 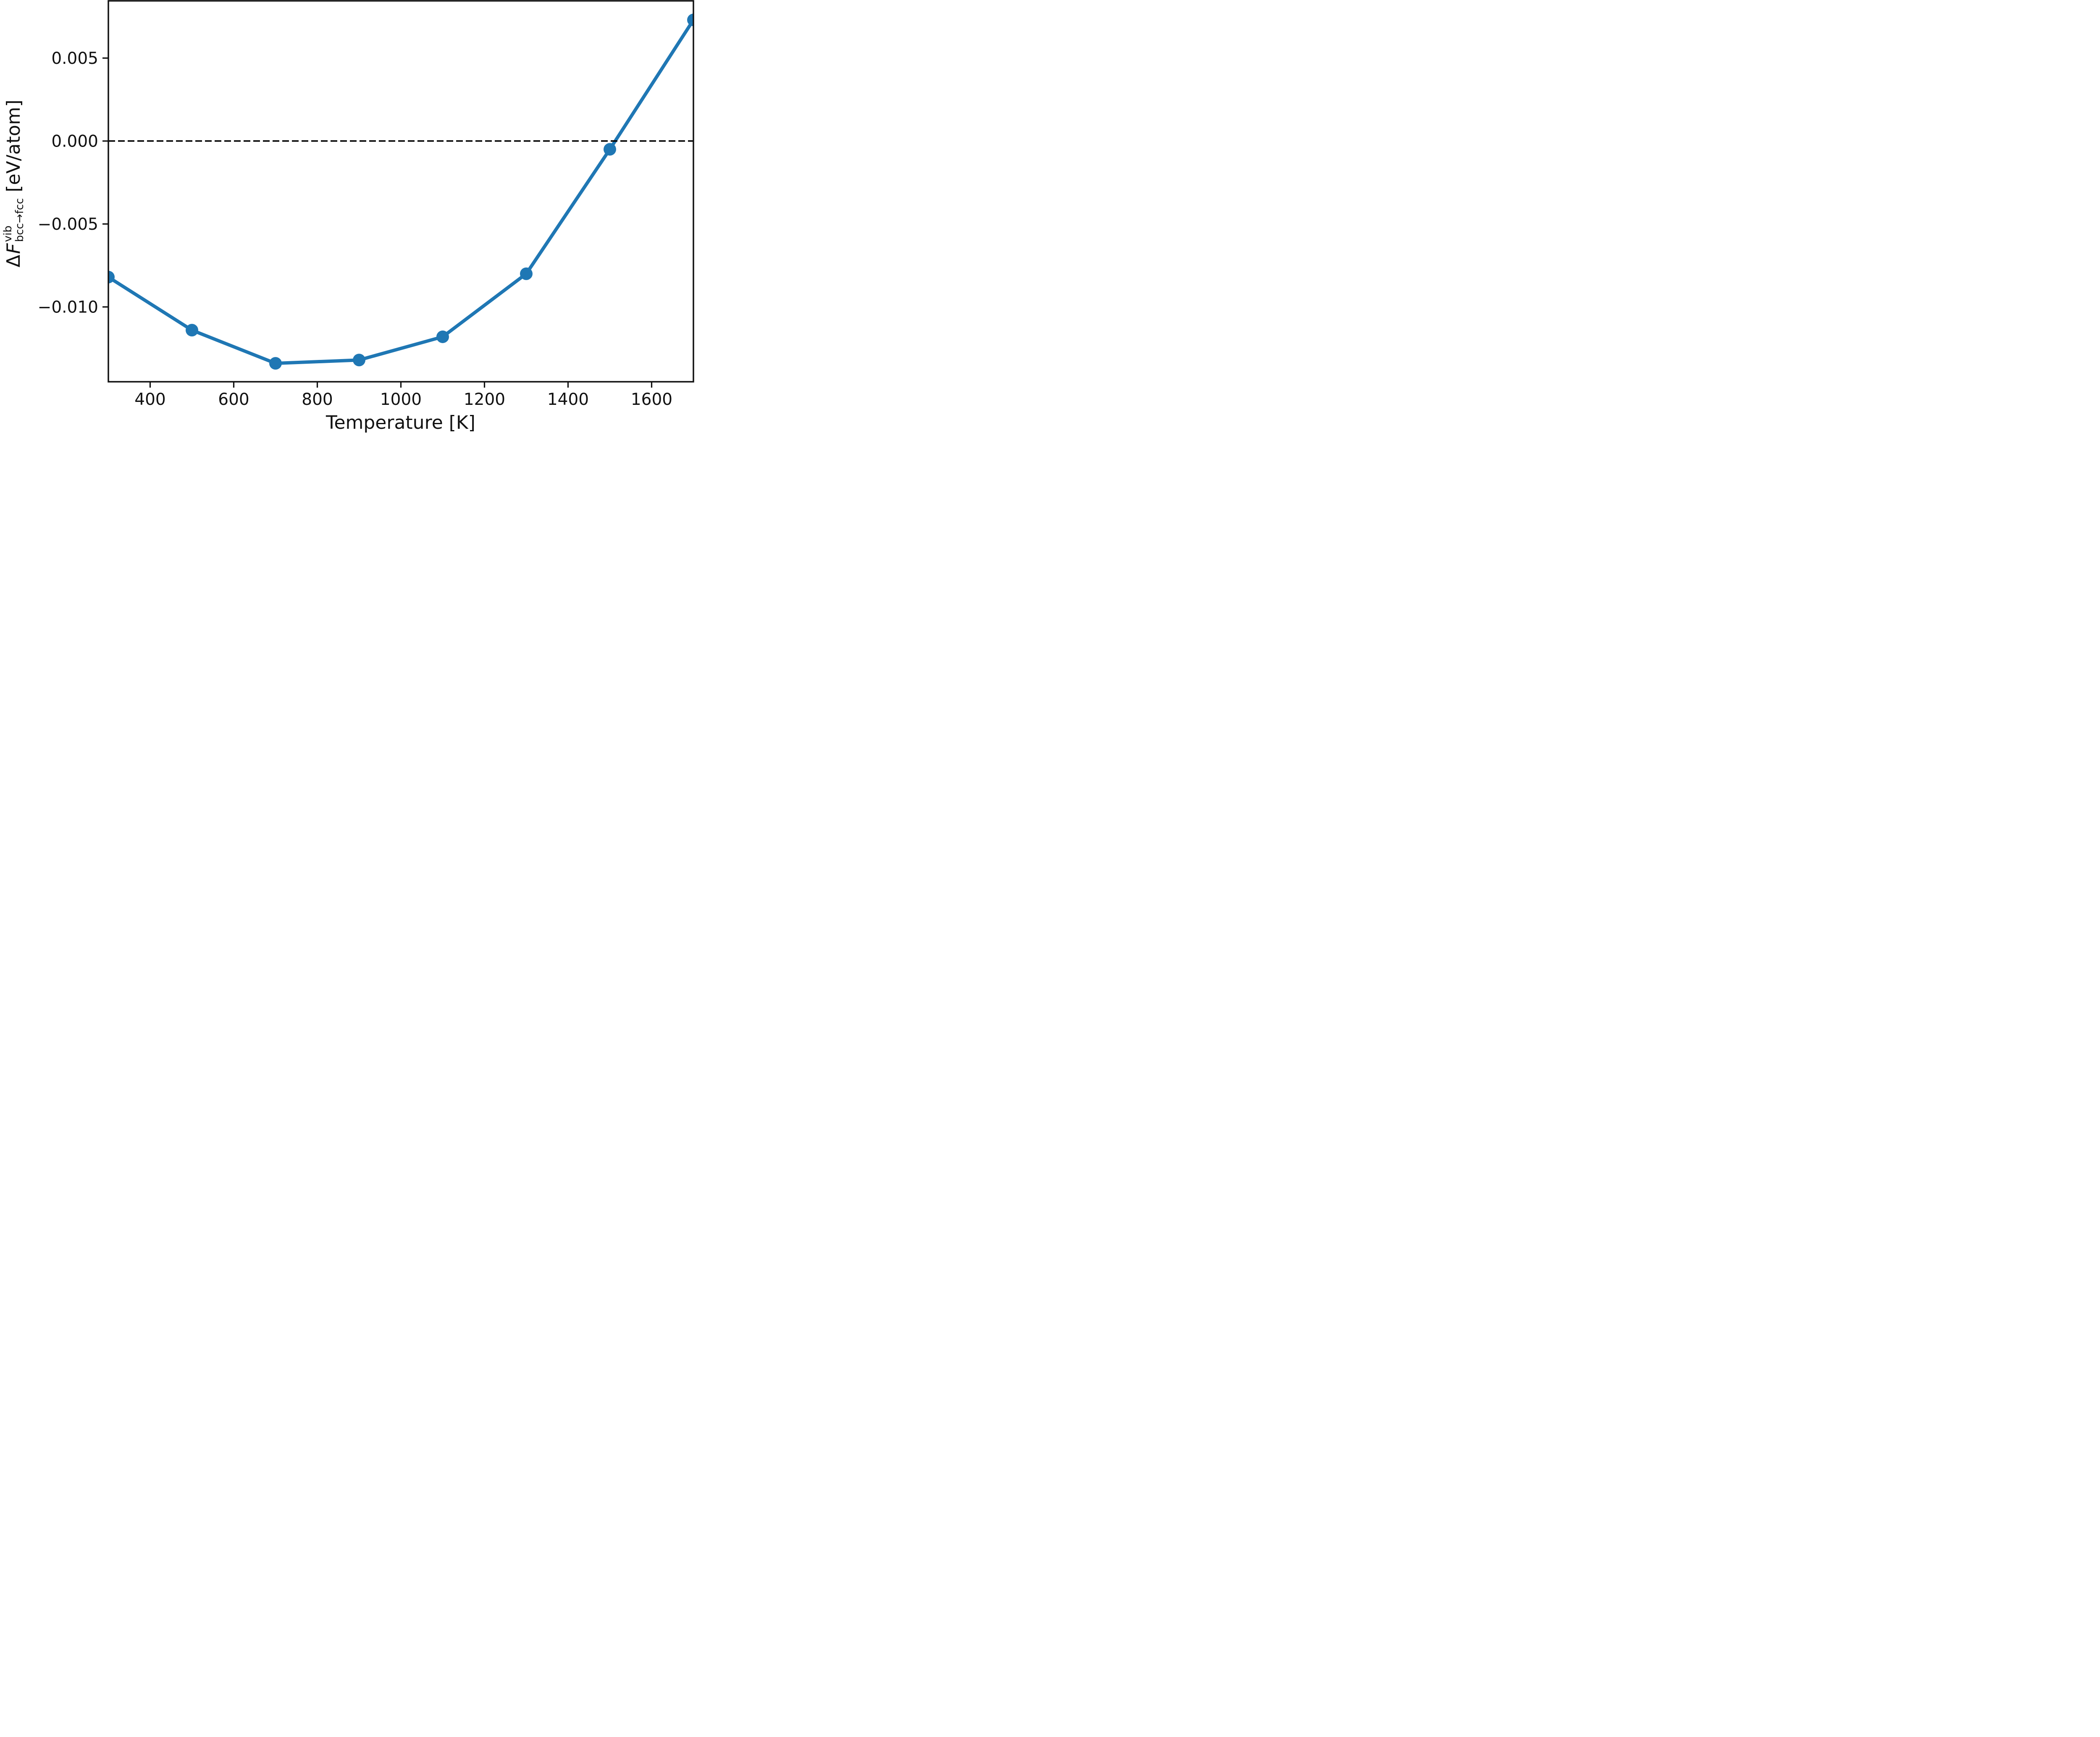 I want to click on ylabel-symbol-F: F, so click(x=13, y=248).